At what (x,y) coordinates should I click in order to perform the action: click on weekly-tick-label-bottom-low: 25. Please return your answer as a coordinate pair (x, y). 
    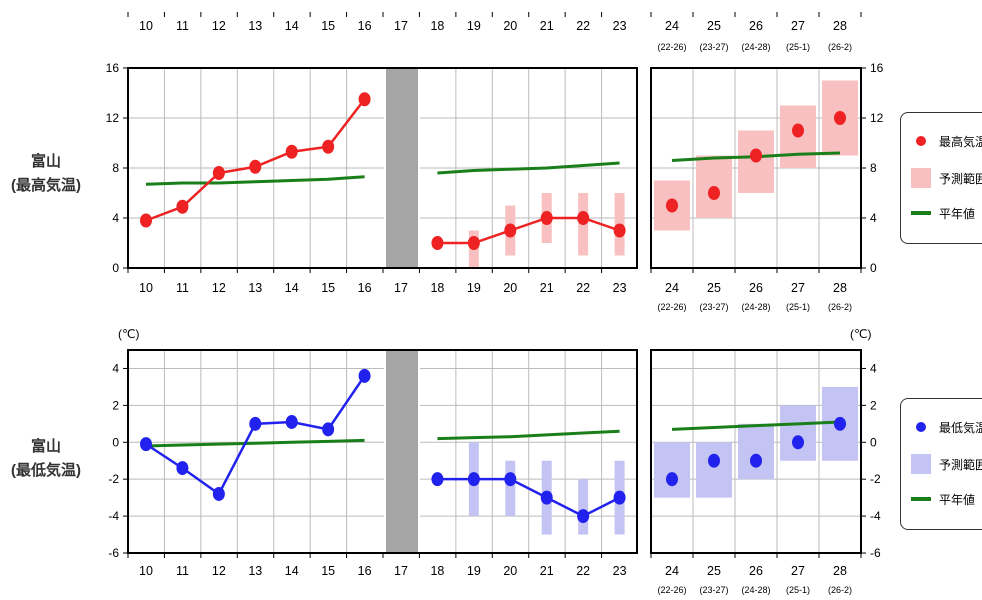
    Looking at the image, I should click on (714, 571).